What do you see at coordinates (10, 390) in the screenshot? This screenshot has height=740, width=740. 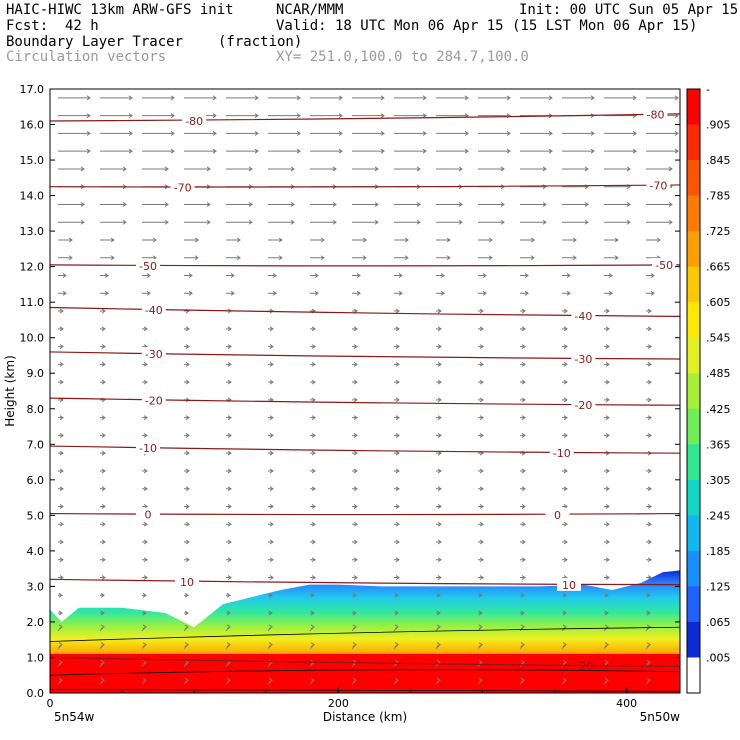 I see `y-axis-label: Height (km)` at bounding box center [10, 390].